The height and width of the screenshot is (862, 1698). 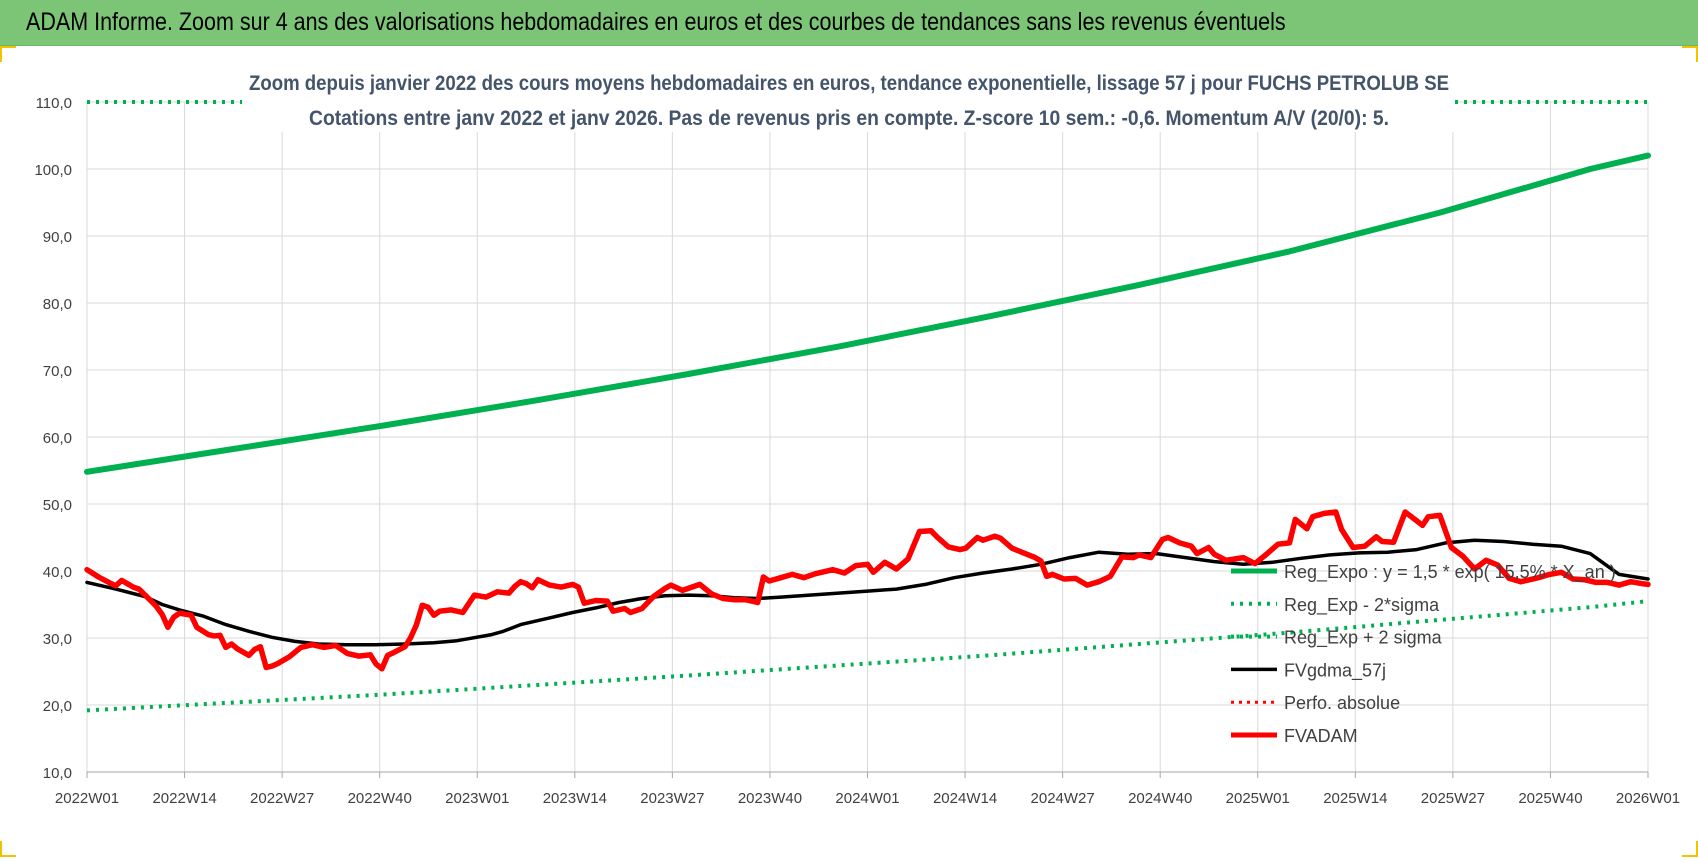 I want to click on y-tick-label: 50,0, so click(x=57, y=505).